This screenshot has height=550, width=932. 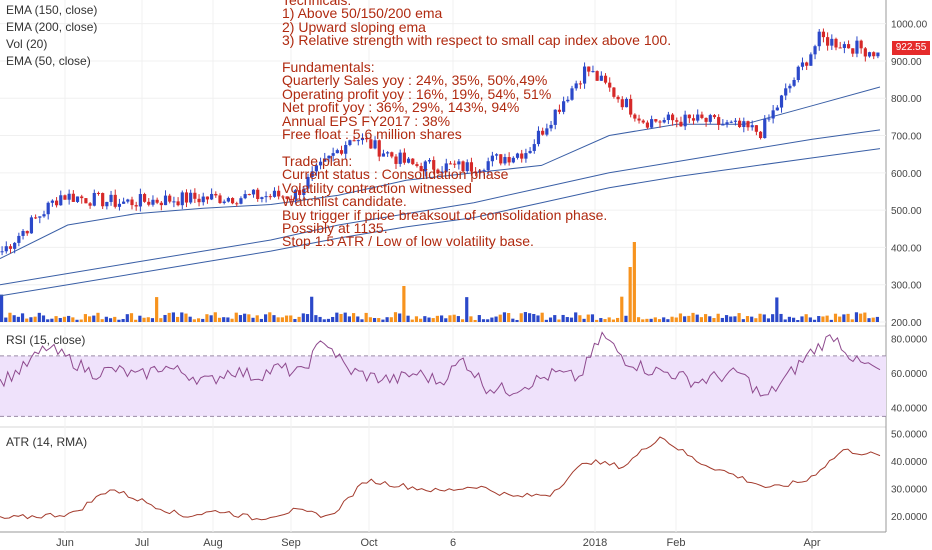 I want to click on legend-vol-20: Vol (20), so click(x=27, y=44).